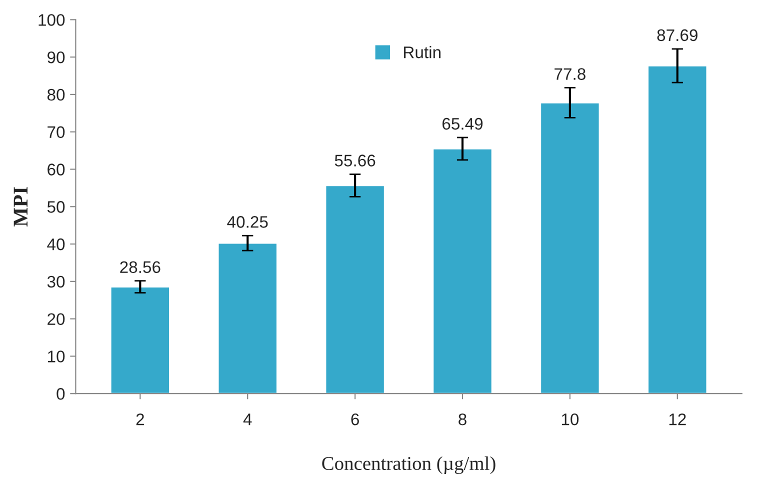 This screenshot has height=492, width=757. I want to click on y-tick-label: 100, so click(51, 20).